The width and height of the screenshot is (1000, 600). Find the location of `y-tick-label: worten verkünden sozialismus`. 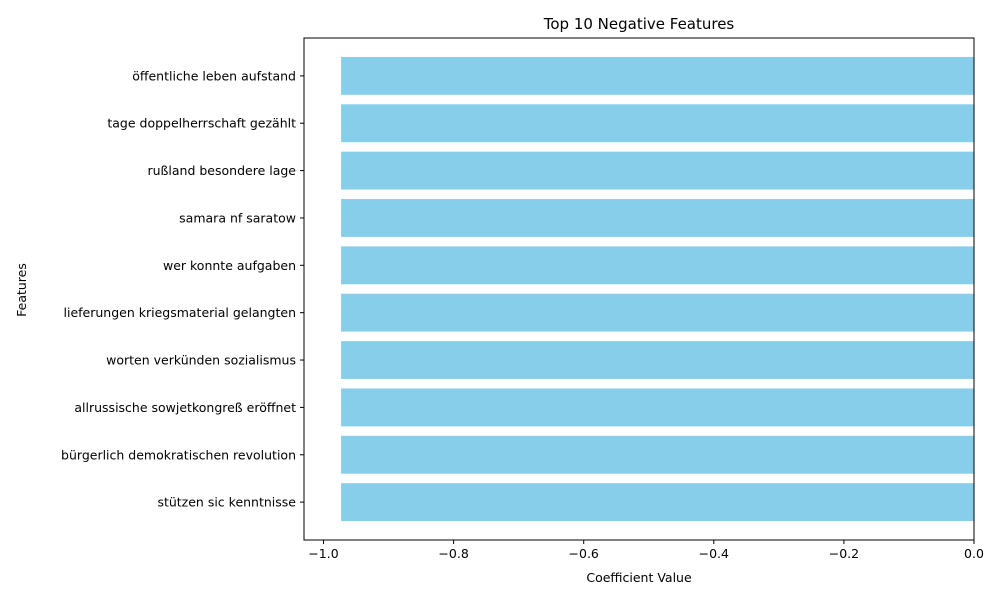

y-tick-label: worten verkünden sozialismus is located at coordinates (201, 360).